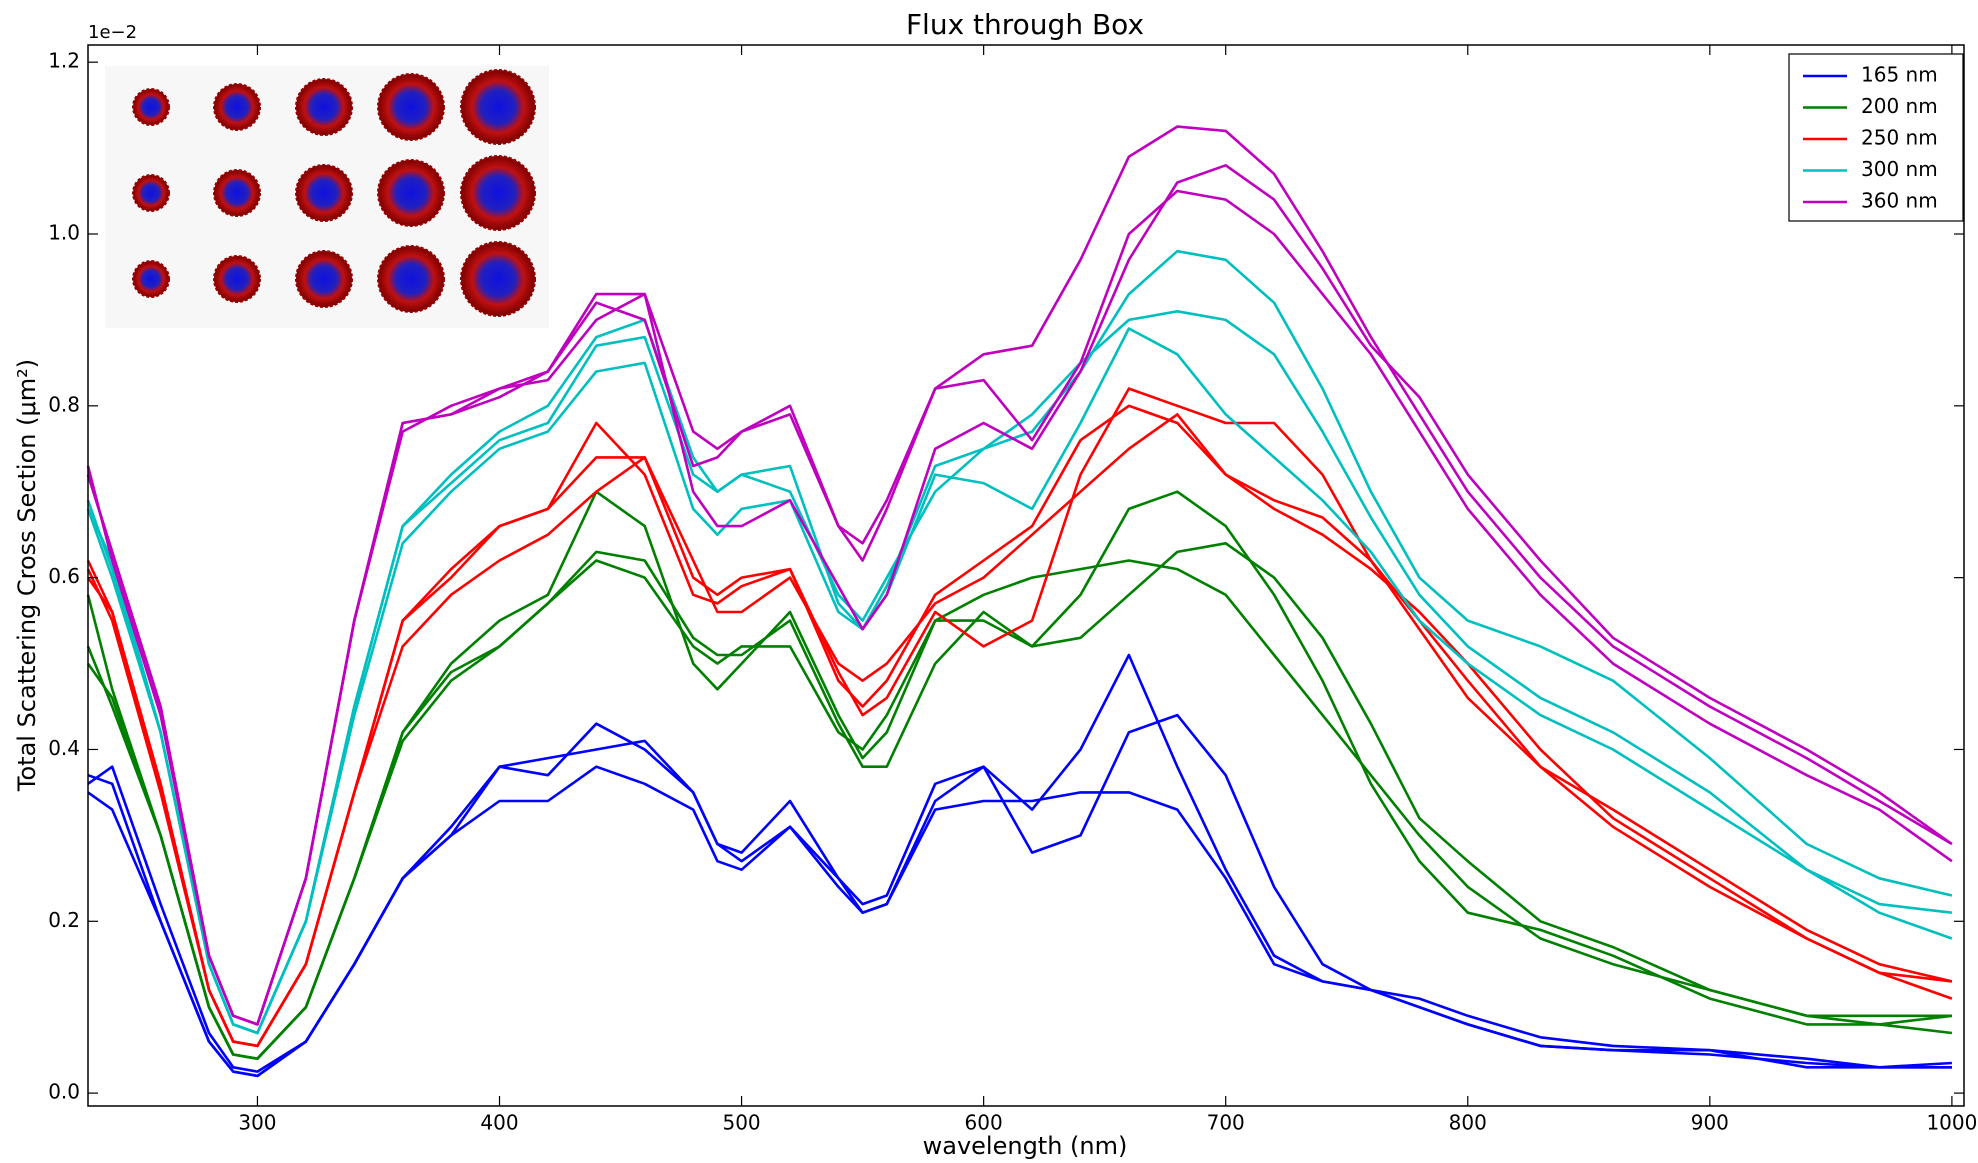 Image resolution: width=1978 pixels, height=1163 pixels. What do you see at coordinates (1899, 201) in the screenshot?
I see `legend-label: 360 nm` at bounding box center [1899, 201].